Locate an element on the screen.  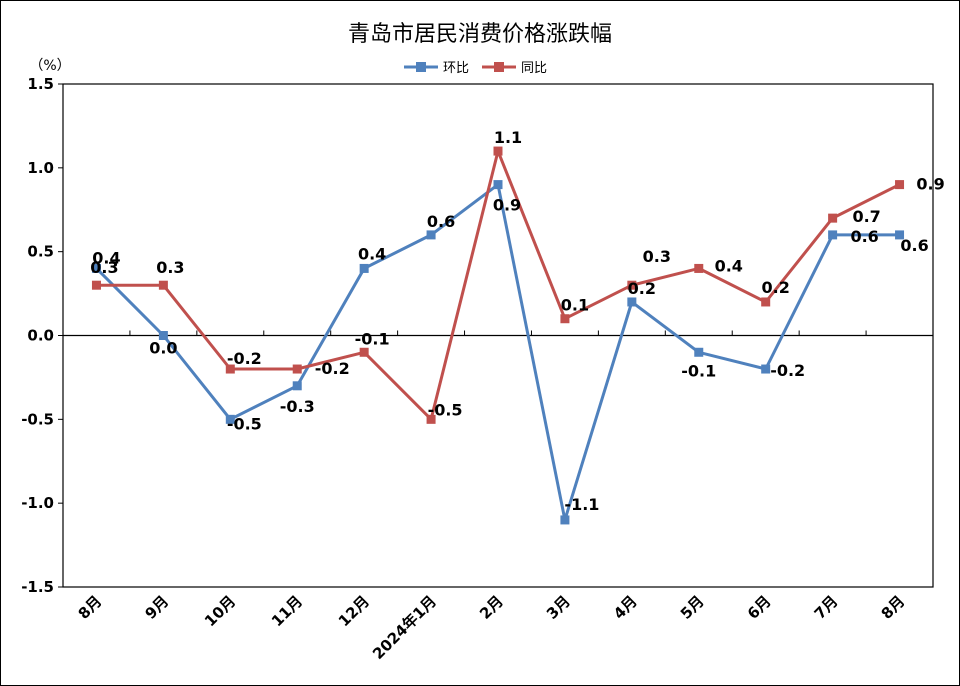
x-tick-label: 6月 is located at coordinates (759, 607).